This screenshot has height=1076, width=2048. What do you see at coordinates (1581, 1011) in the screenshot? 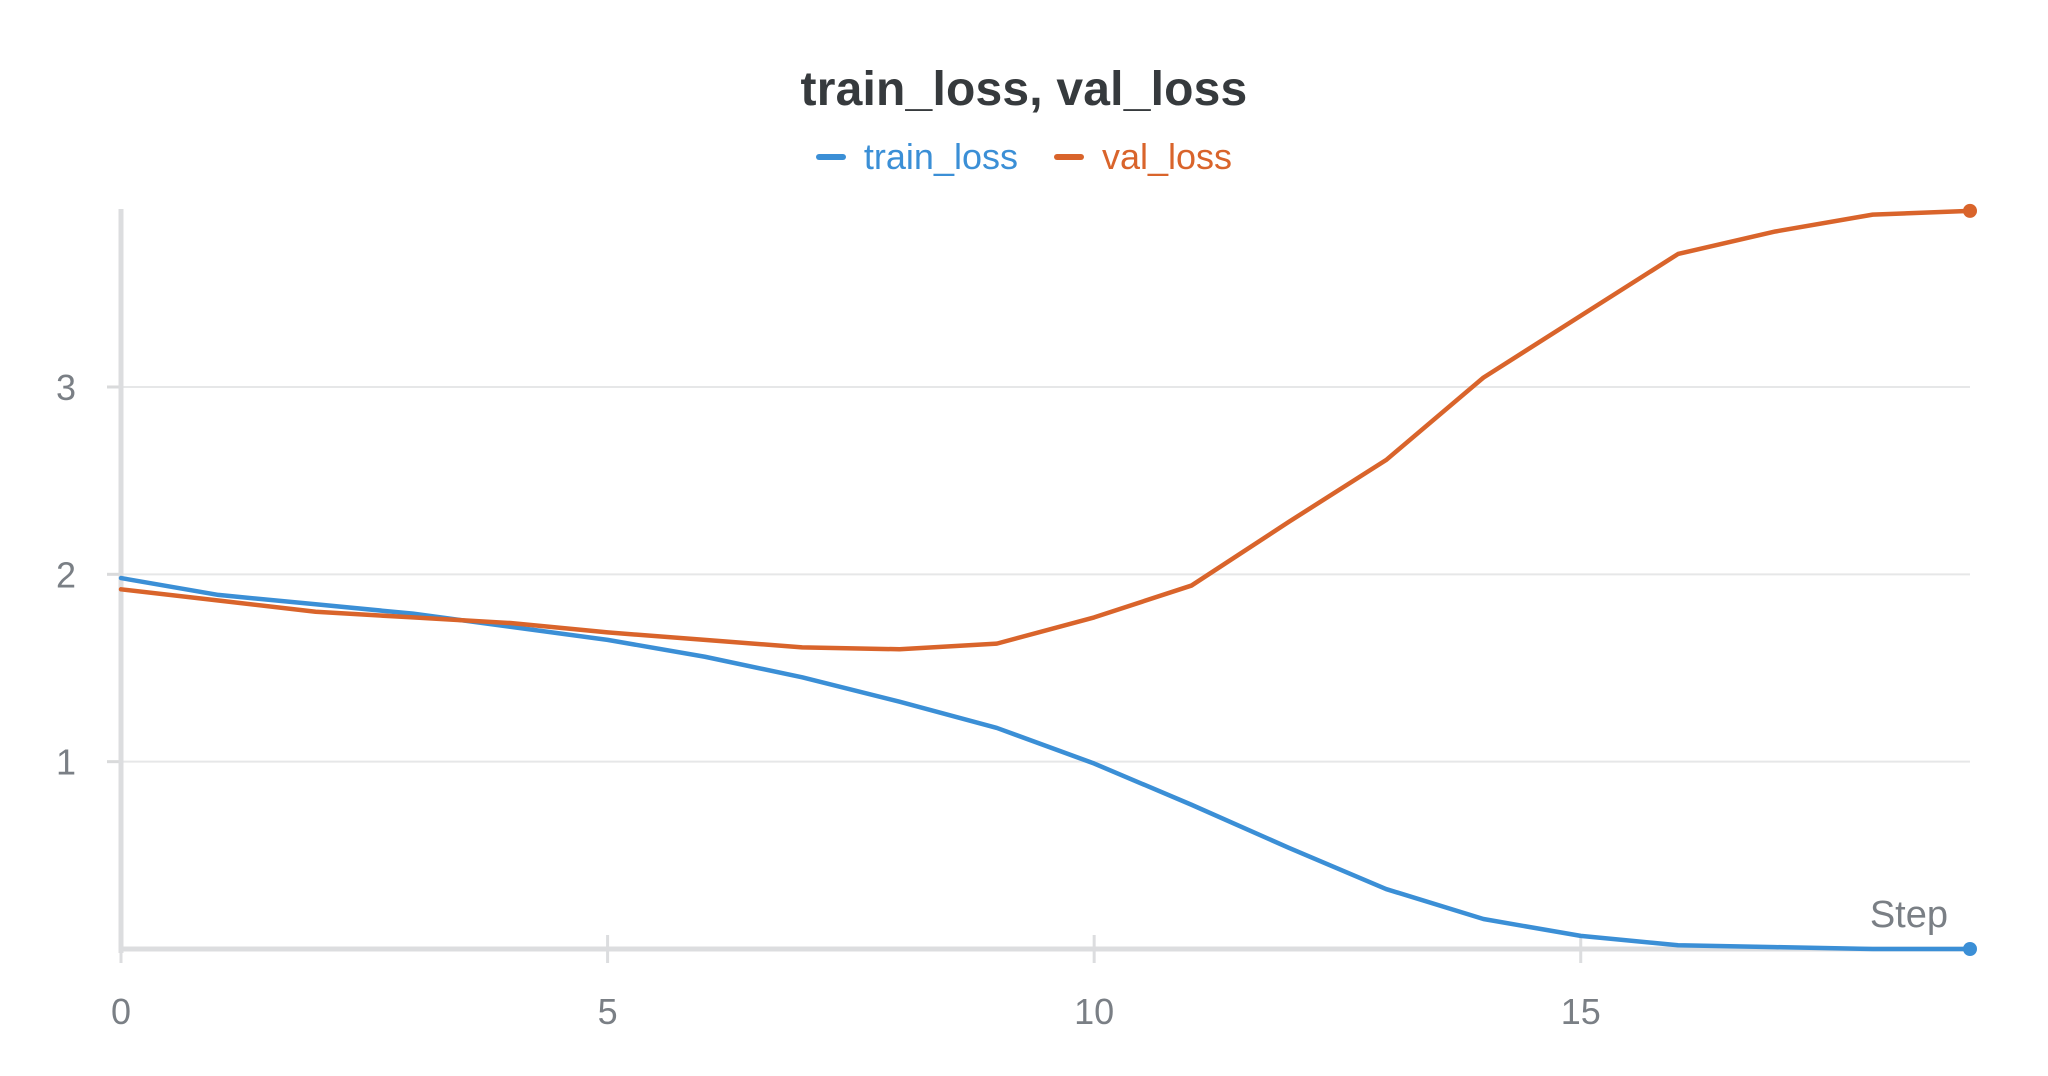
I see `x-tick-label-15: 15` at bounding box center [1581, 1011].